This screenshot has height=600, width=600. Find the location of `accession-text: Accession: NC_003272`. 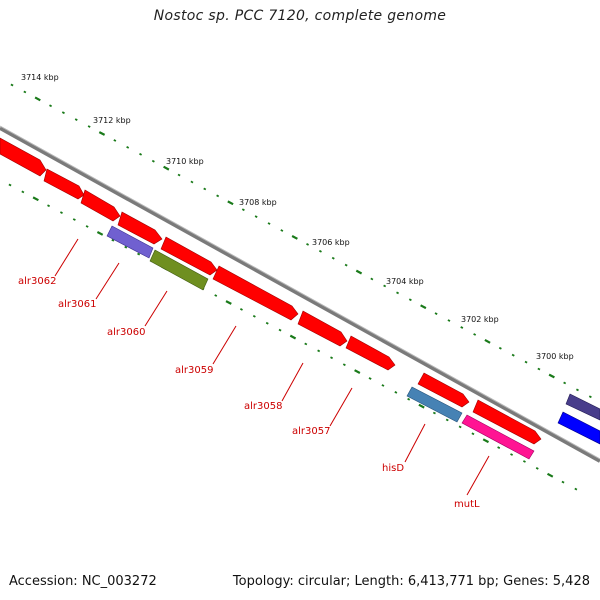

accession-text: Accession: NC_003272 is located at coordinates (83, 581).